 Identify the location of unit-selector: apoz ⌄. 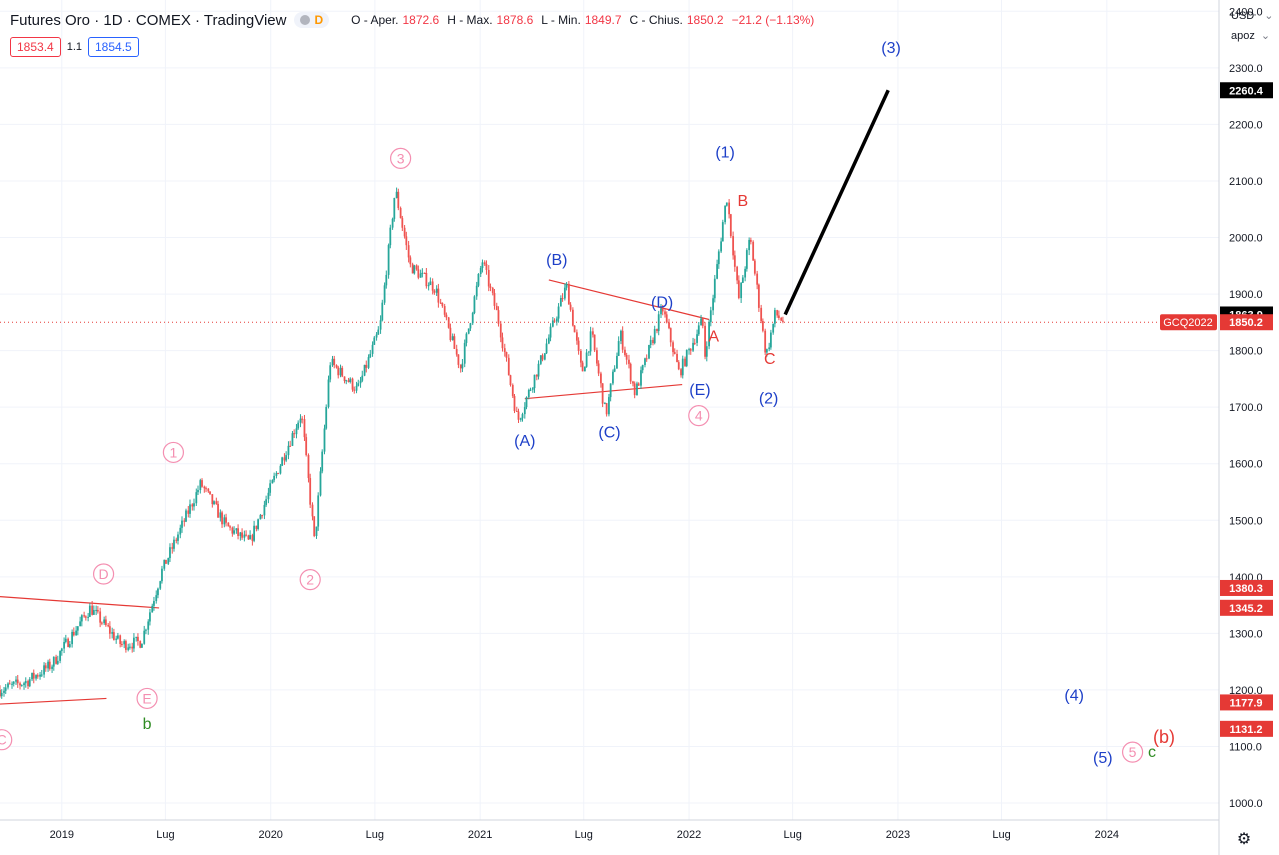
(1250, 35).